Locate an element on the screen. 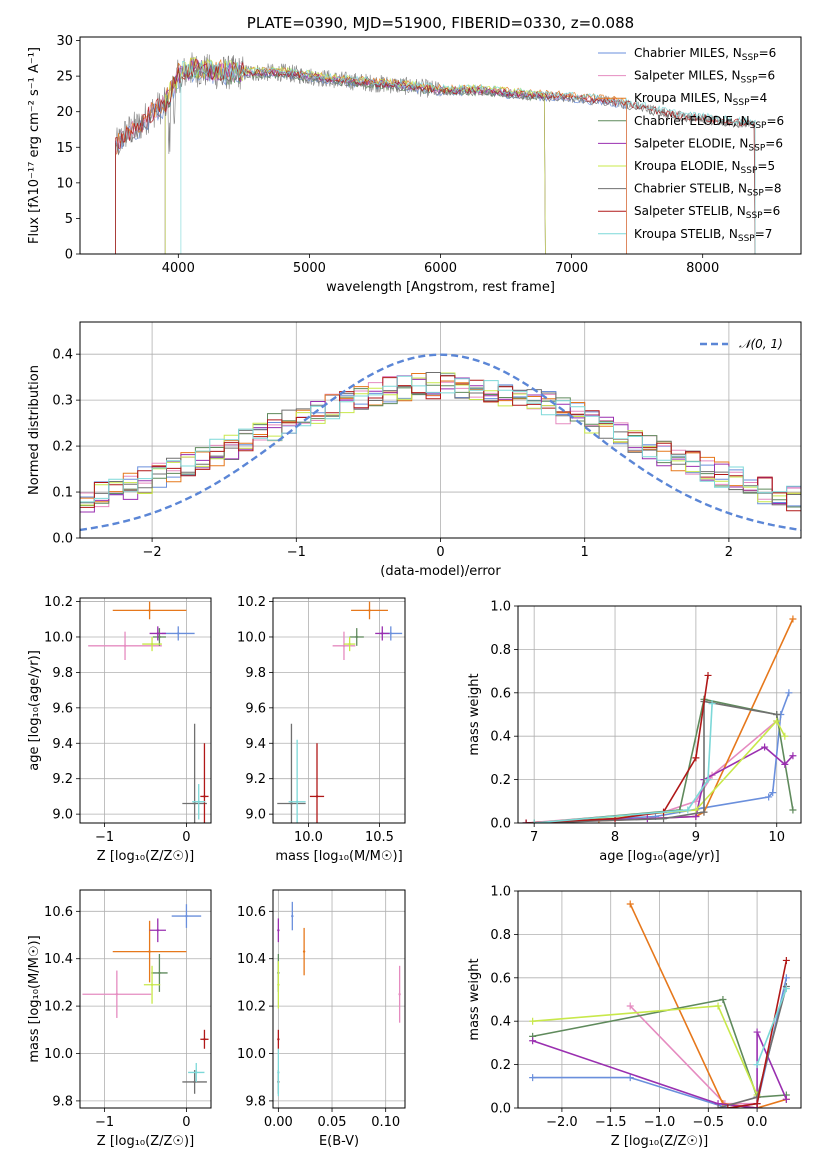 The height and width of the screenshot is (1170, 819). legend-label: Chabrier ELODIE, NSSP=6 is located at coordinates (709, 122).